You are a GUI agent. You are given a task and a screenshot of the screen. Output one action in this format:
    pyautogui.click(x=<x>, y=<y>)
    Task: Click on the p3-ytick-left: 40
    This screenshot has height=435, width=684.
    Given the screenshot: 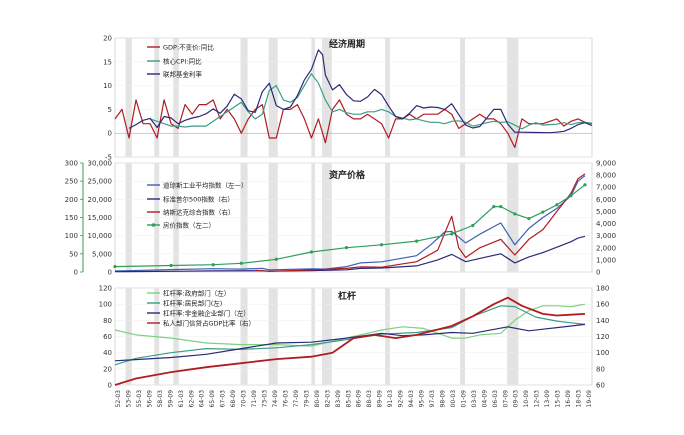 What is the action you would take?
    pyautogui.click(x=107, y=353)
    